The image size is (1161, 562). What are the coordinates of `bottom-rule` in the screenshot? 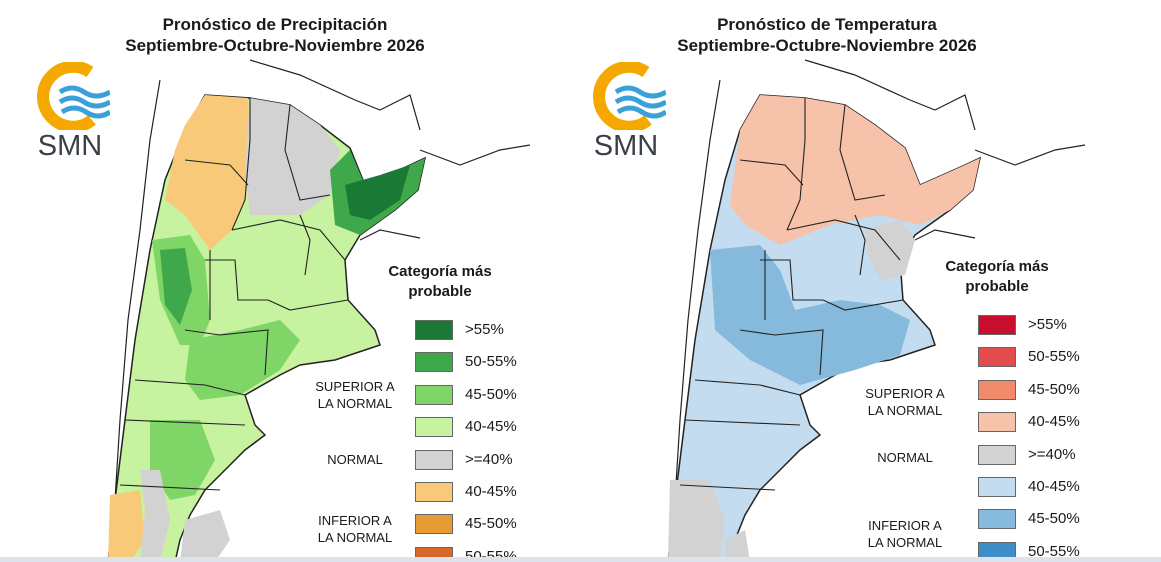 It's located at (580, 559).